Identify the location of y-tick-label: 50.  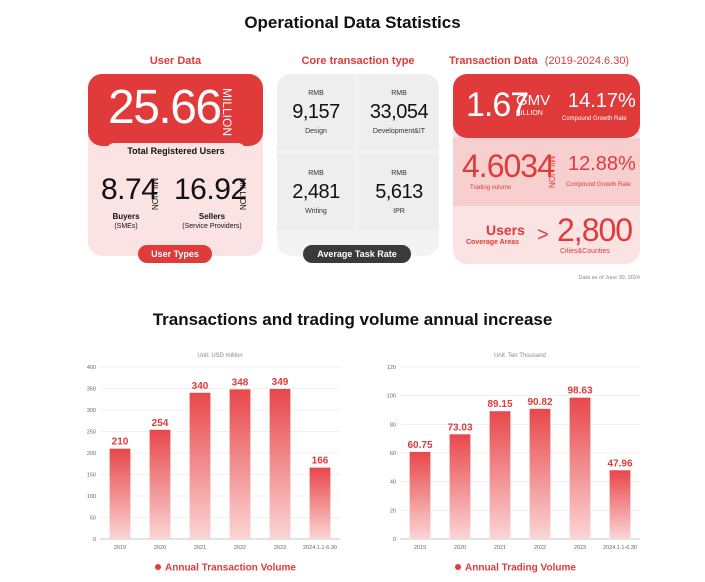
(93, 519).